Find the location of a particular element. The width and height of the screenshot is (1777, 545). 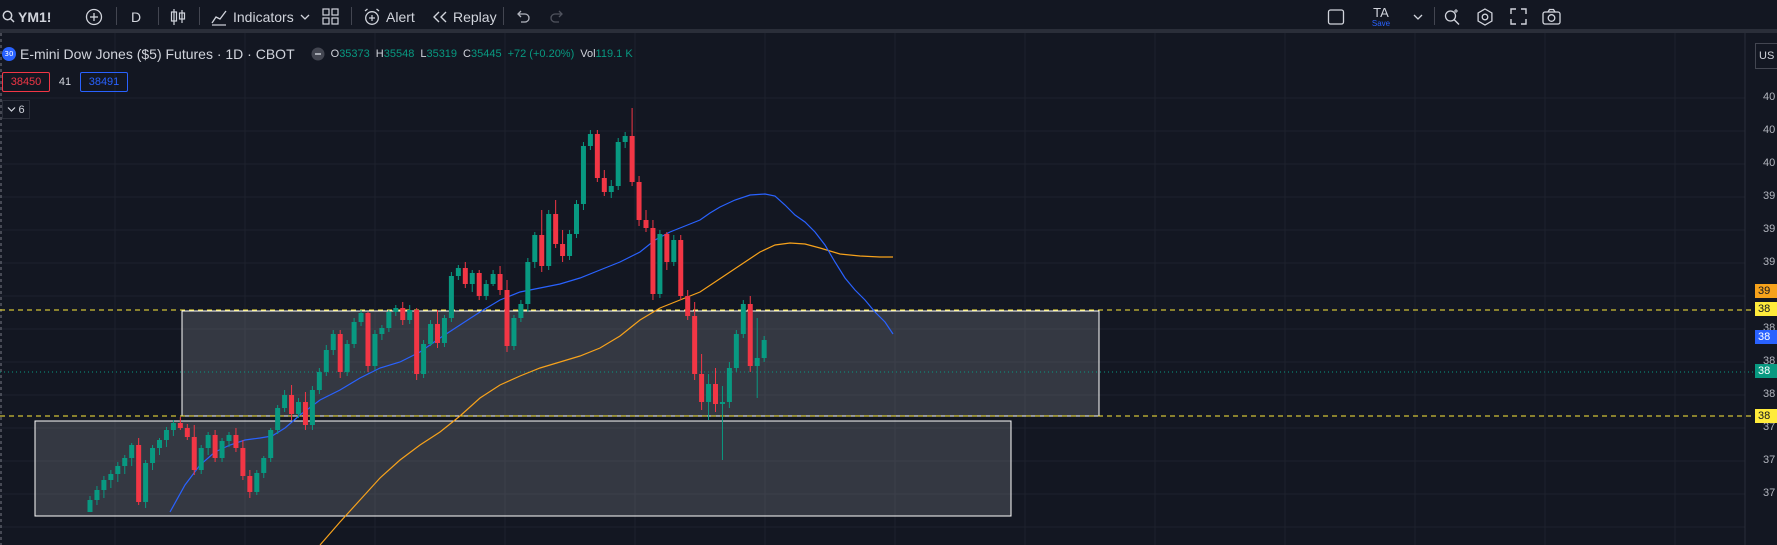

demand-zone-rectangle is located at coordinates (523, 468).